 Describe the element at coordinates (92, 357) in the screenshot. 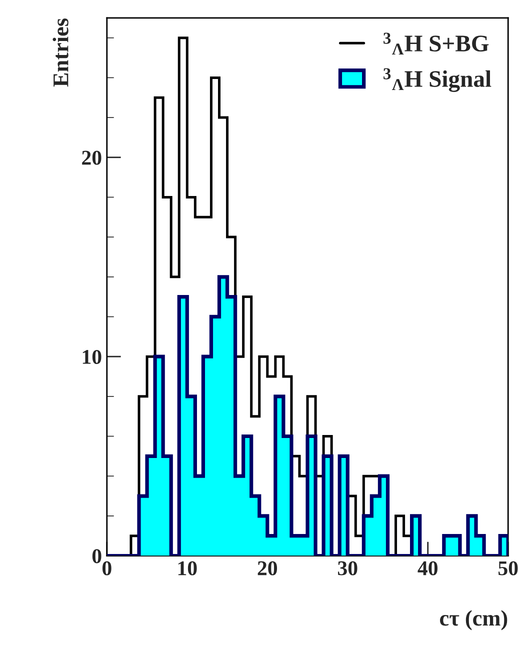

I see `y-tick-label: 10` at that location.